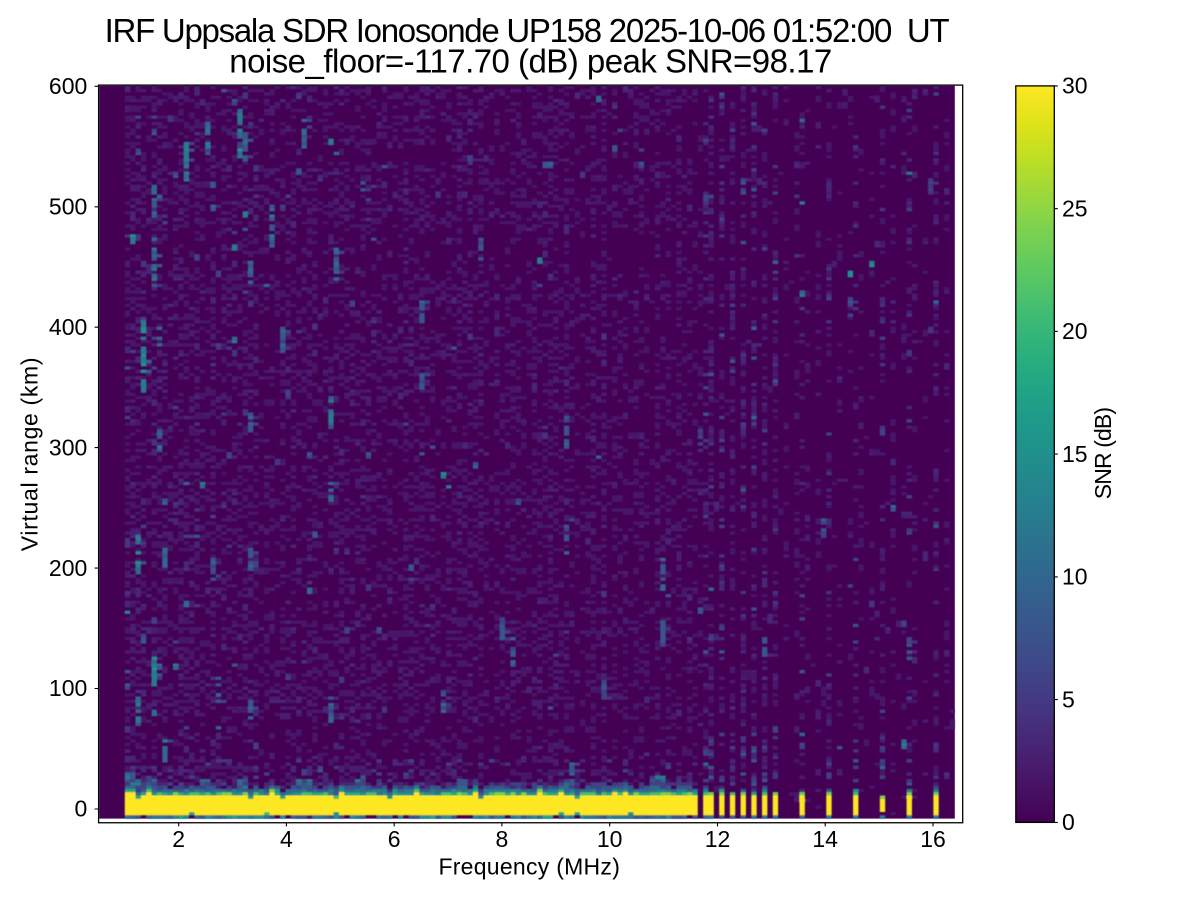 Image resolution: width=1200 pixels, height=900 pixels. I want to click on svg-text: 200, so click(68, 568).